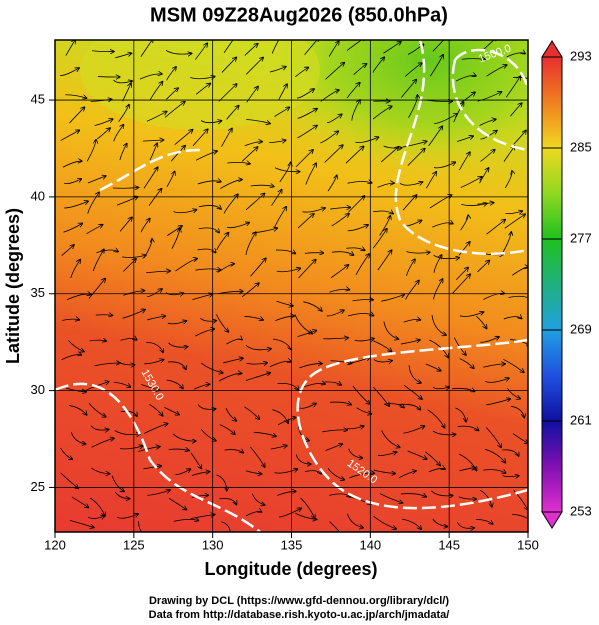 This screenshot has height=625, width=599. Describe the element at coordinates (292, 544) in the screenshot. I see `x-tick-label: 135` at that location.